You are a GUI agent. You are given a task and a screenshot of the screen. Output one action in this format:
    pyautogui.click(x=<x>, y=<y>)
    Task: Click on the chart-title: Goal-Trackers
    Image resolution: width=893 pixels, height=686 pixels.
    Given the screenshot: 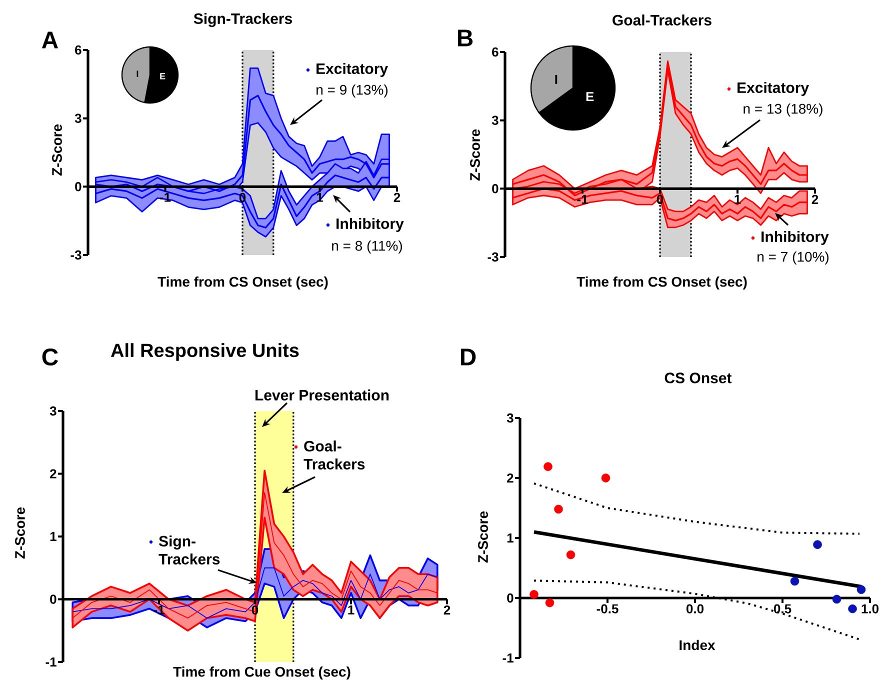 What is the action you would take?
    pyautogui.click(x=662, y=20)
    